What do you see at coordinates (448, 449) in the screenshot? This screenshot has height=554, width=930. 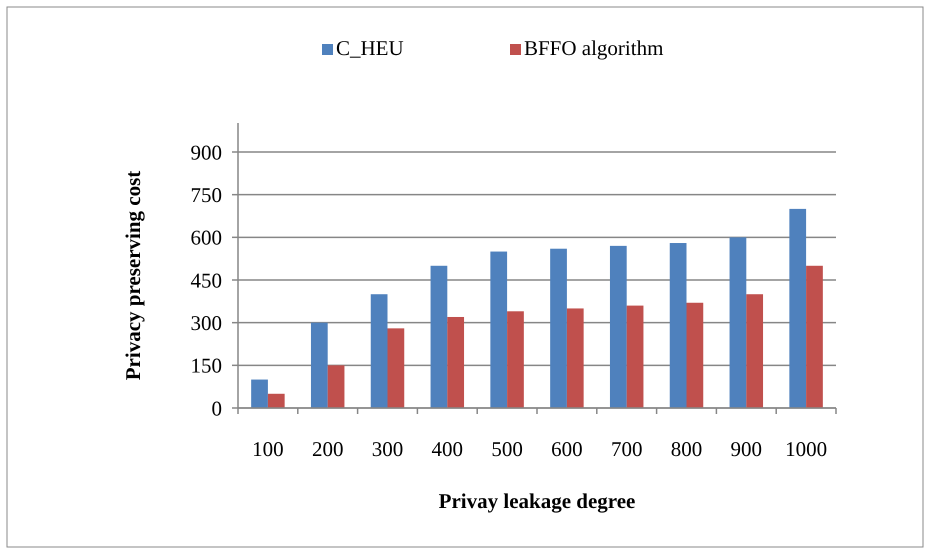 I see `x-tick-label: 400` at bounding box center [448, 449].